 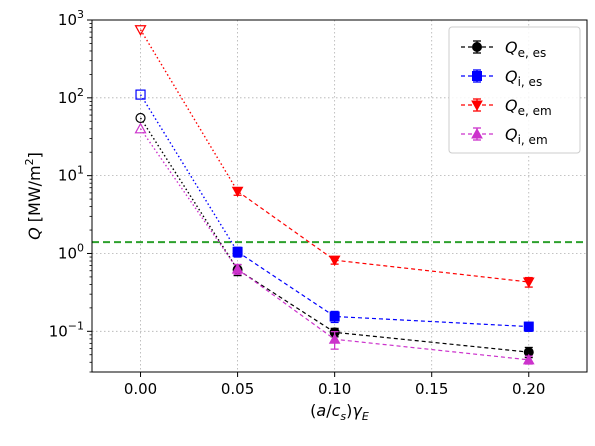 What do you see at coordinates (431, 389) in the screenshot?
I see `x-tick-label: 0.15` at bounding box center [431, 389].